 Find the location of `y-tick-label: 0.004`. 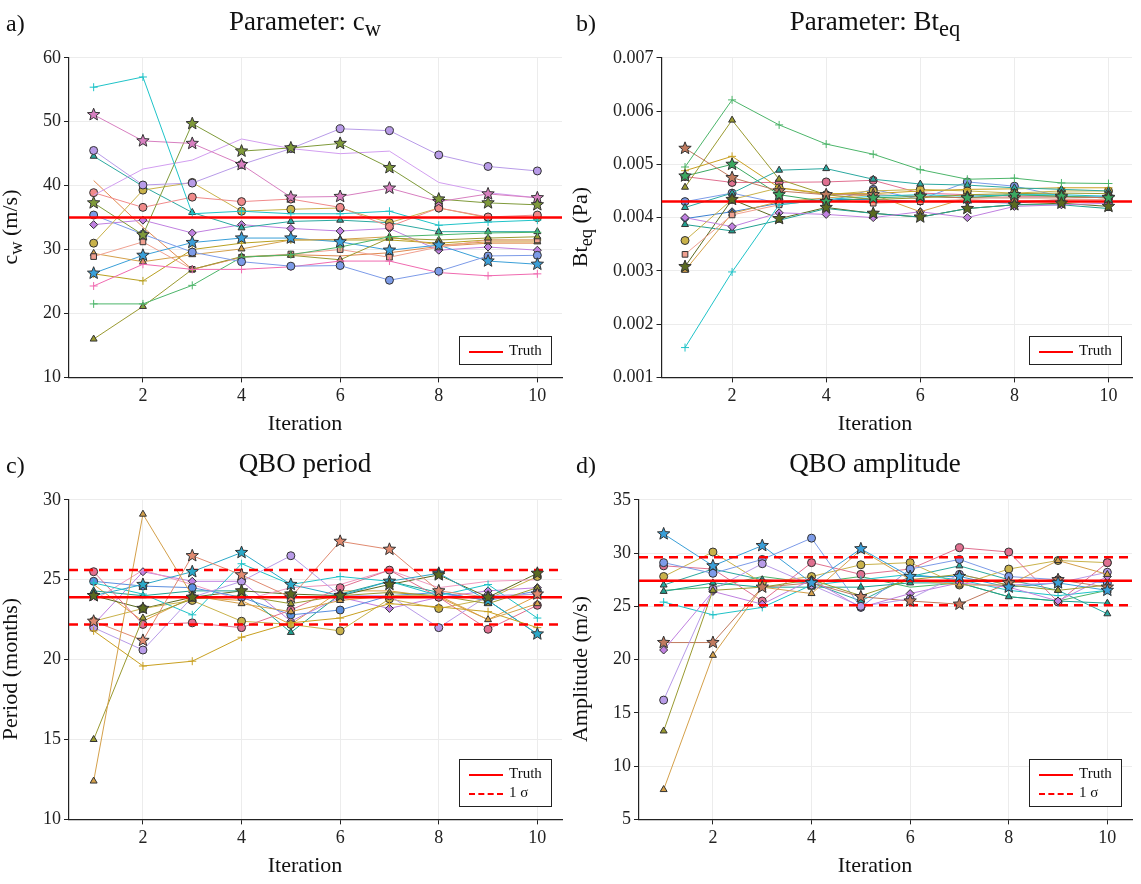

y-tick-label: 0.004 is located at coordinates (633, 216).